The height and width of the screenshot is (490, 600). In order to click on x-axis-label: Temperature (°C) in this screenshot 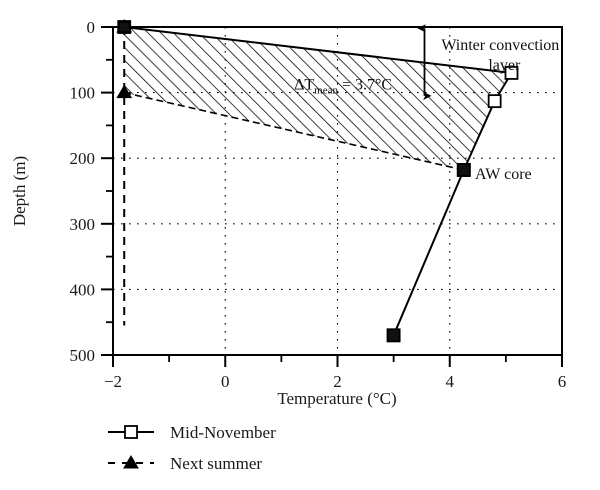, I will do `click(336, 398)`.